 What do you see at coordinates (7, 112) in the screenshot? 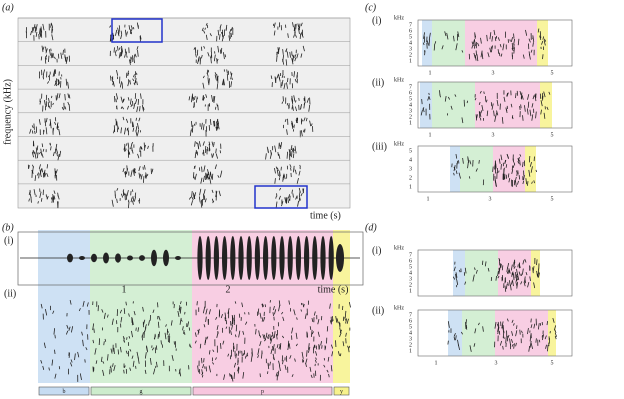
I see `y-axis-label: frequency (kHz)` at bounding box center [7, 112].